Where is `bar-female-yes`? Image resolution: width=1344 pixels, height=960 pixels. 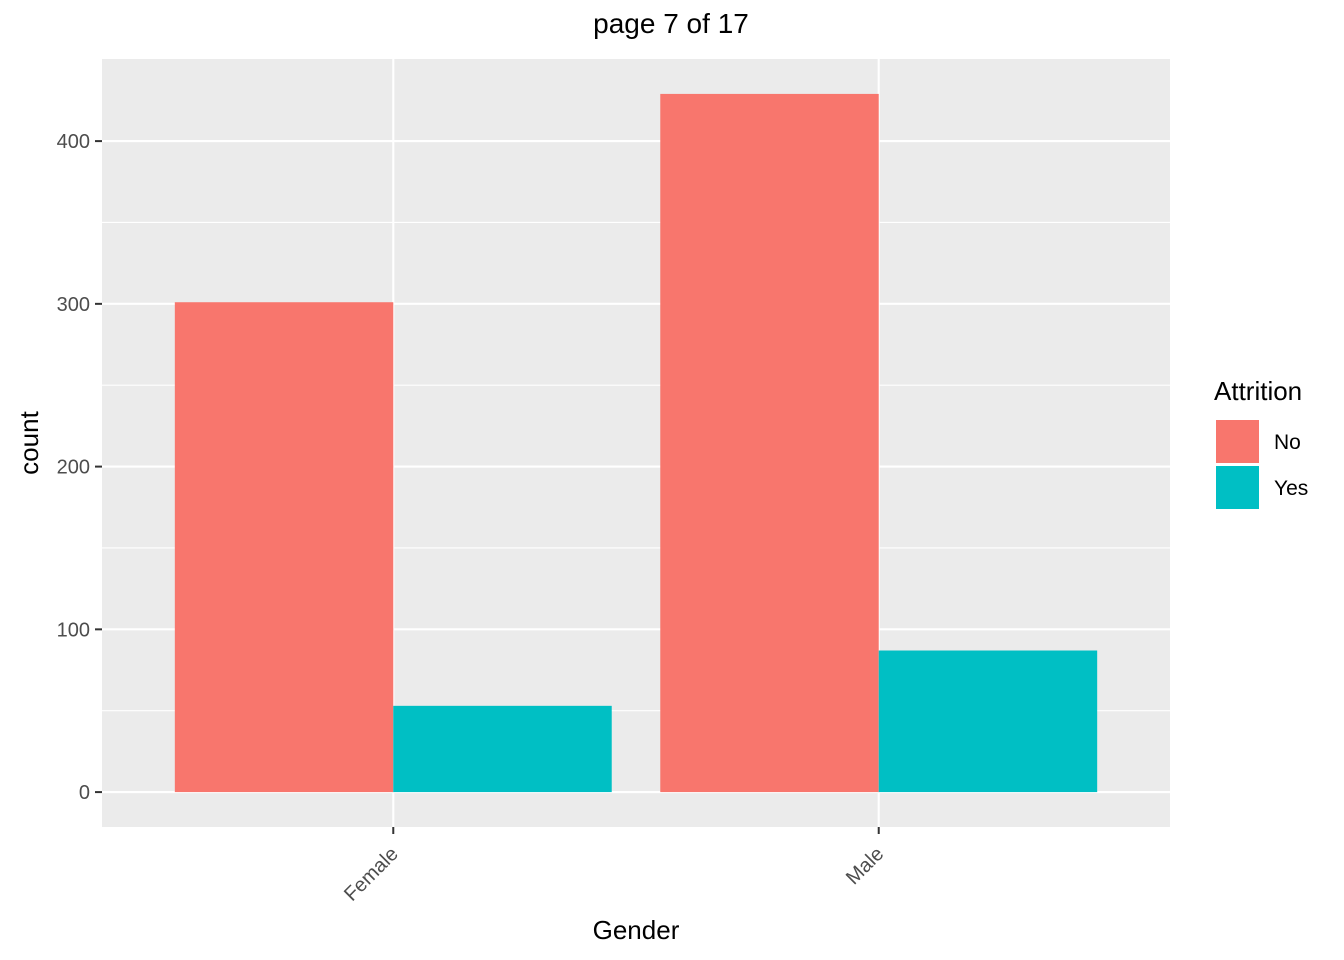 bar-female-yes is located at coordinates (502, 749).